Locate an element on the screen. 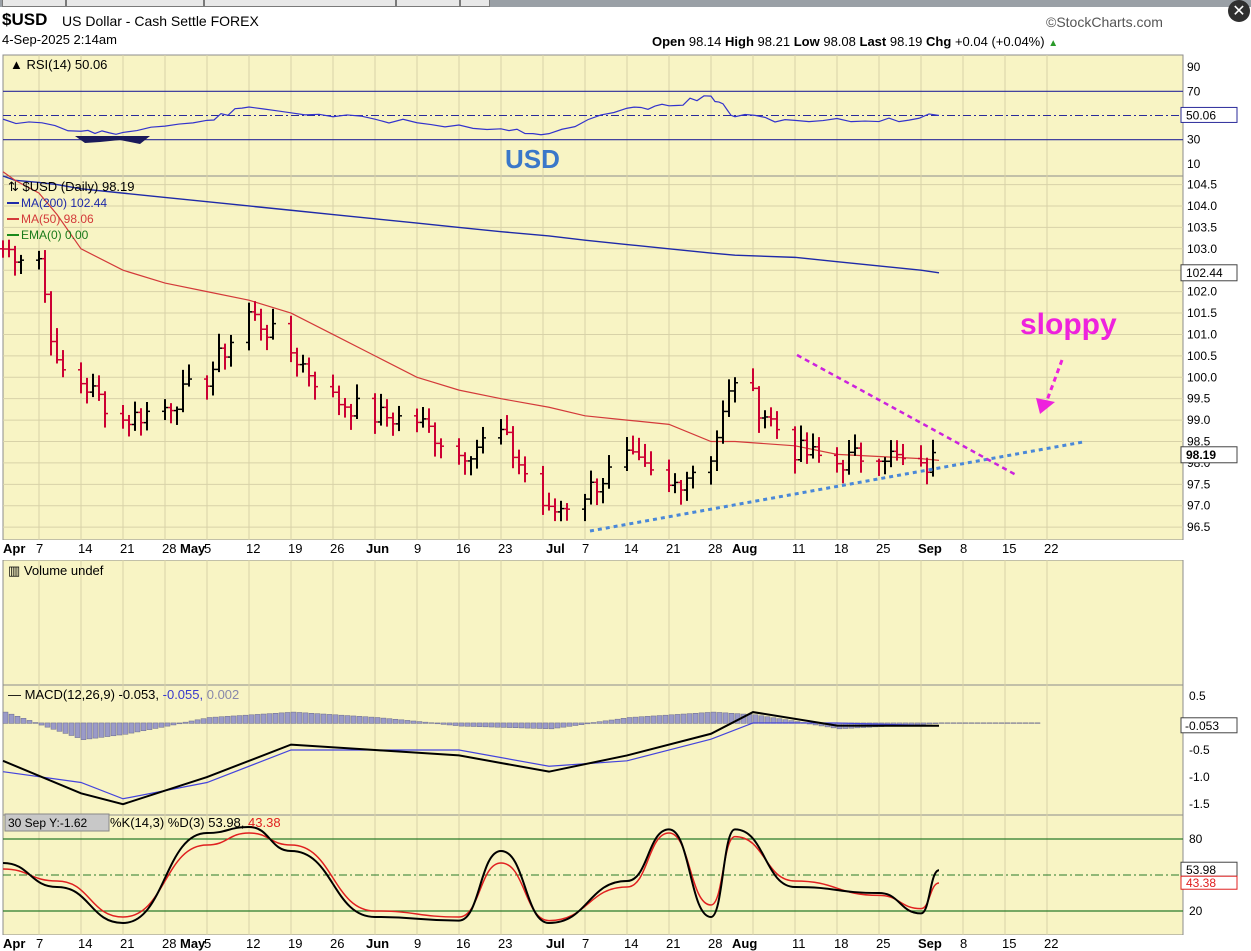  chg-up-arrow-icon: ▲ is located at coordinates (1053, 43).